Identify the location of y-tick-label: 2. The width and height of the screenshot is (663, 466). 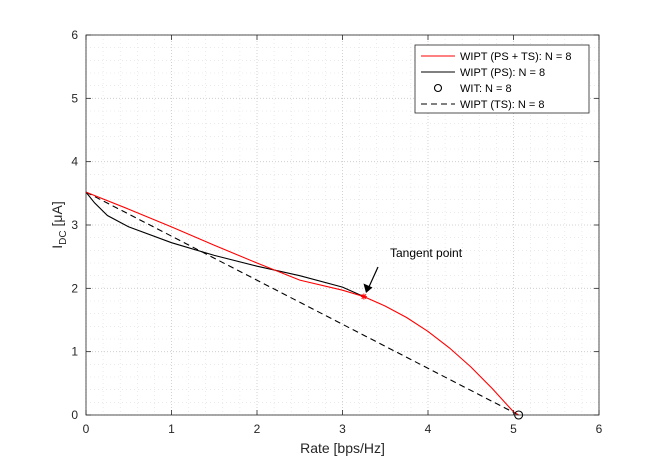
(74, 288).